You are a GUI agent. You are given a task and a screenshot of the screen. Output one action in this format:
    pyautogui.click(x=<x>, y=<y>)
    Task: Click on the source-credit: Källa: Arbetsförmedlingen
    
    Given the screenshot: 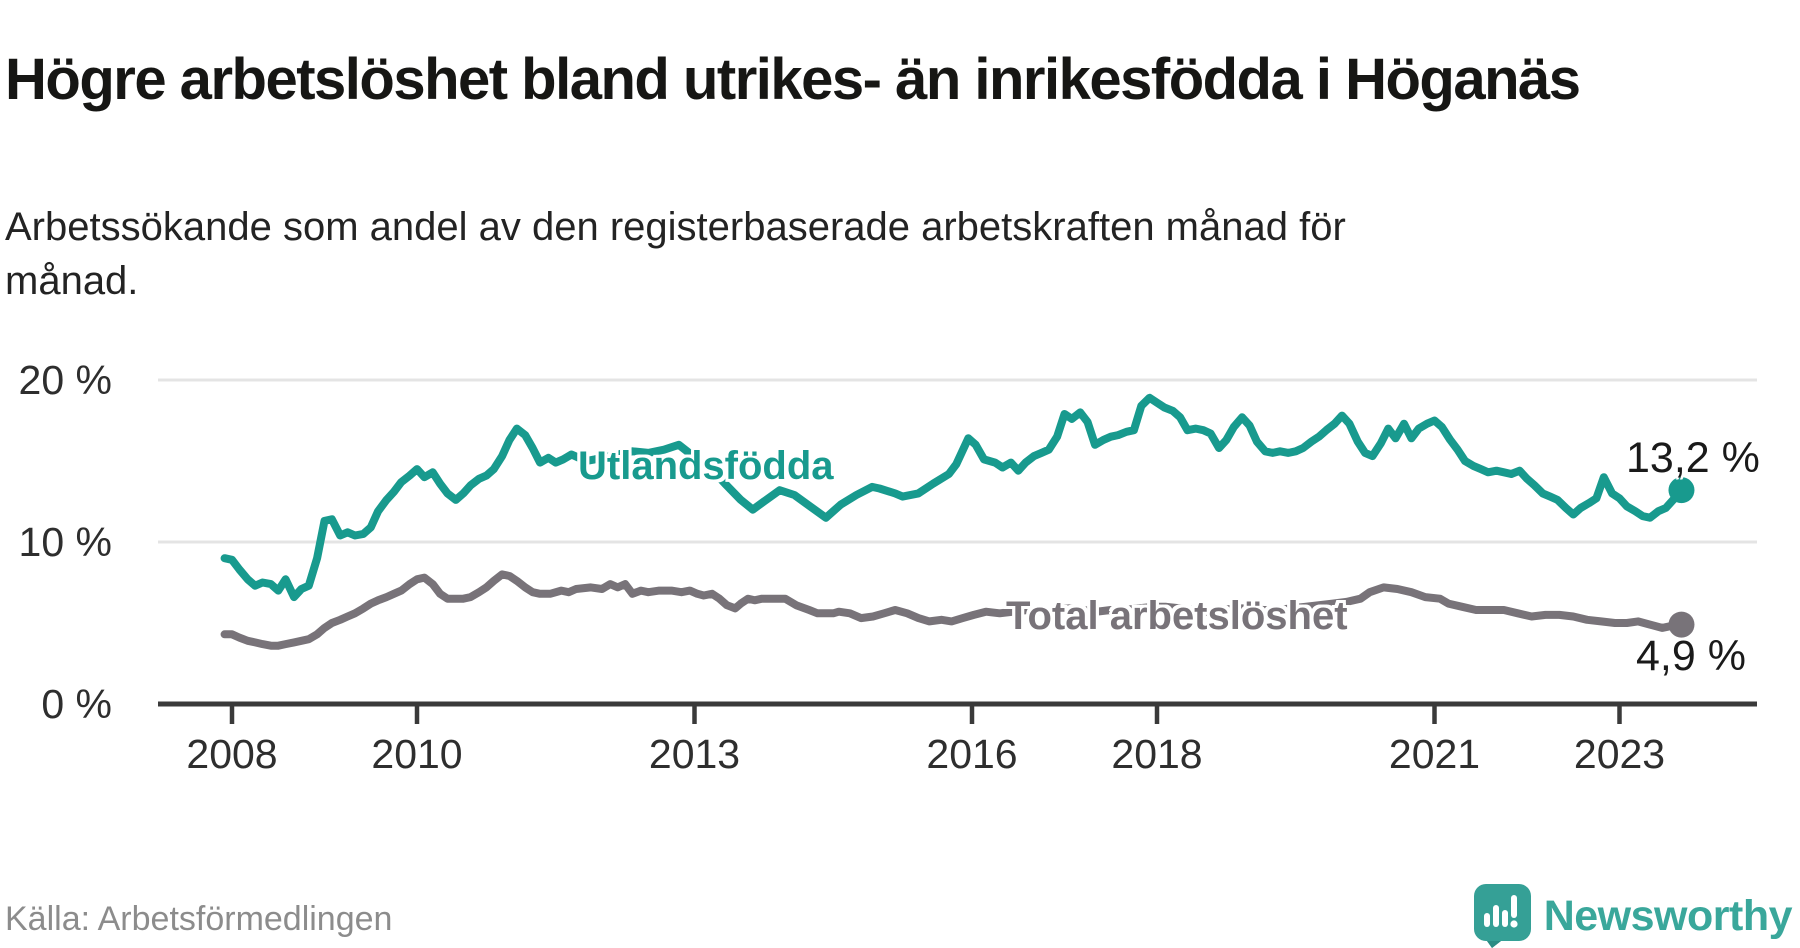 What is the action you would take?
    pyautogui.click(x=199, y=919)
    